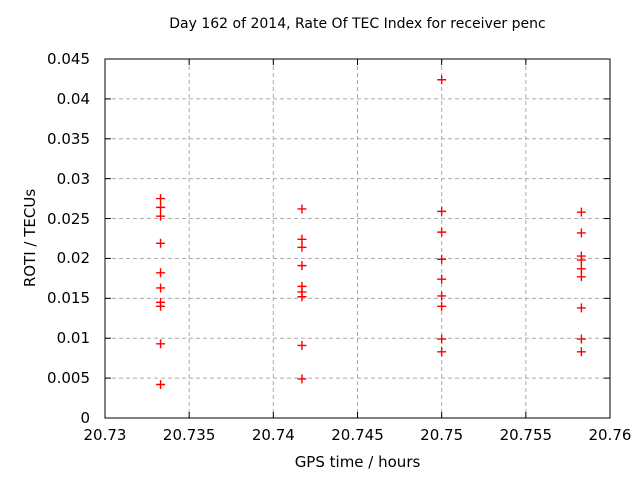 Image resolution: width=640 pixels, height=480 pixels. What do you see at coordinates (68, 59) in the screenshot?
I see `y-tick-label: 0.045` at bounding box center [68, 59].